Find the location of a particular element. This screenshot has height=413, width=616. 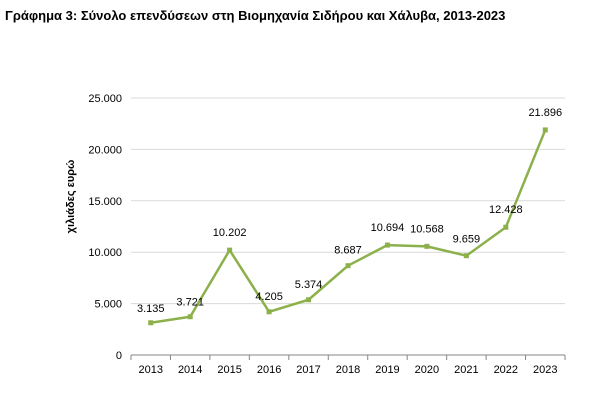

x-tick-label: 2015 is located at coordinates (229, 370).